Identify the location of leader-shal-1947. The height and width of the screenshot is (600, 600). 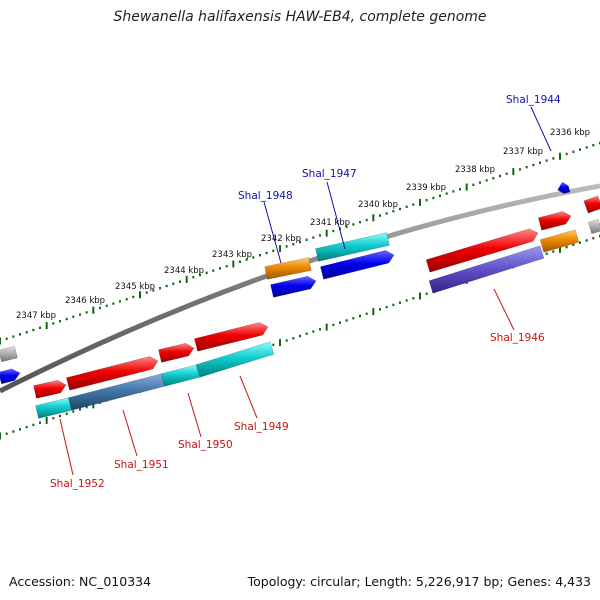
(336, 215).